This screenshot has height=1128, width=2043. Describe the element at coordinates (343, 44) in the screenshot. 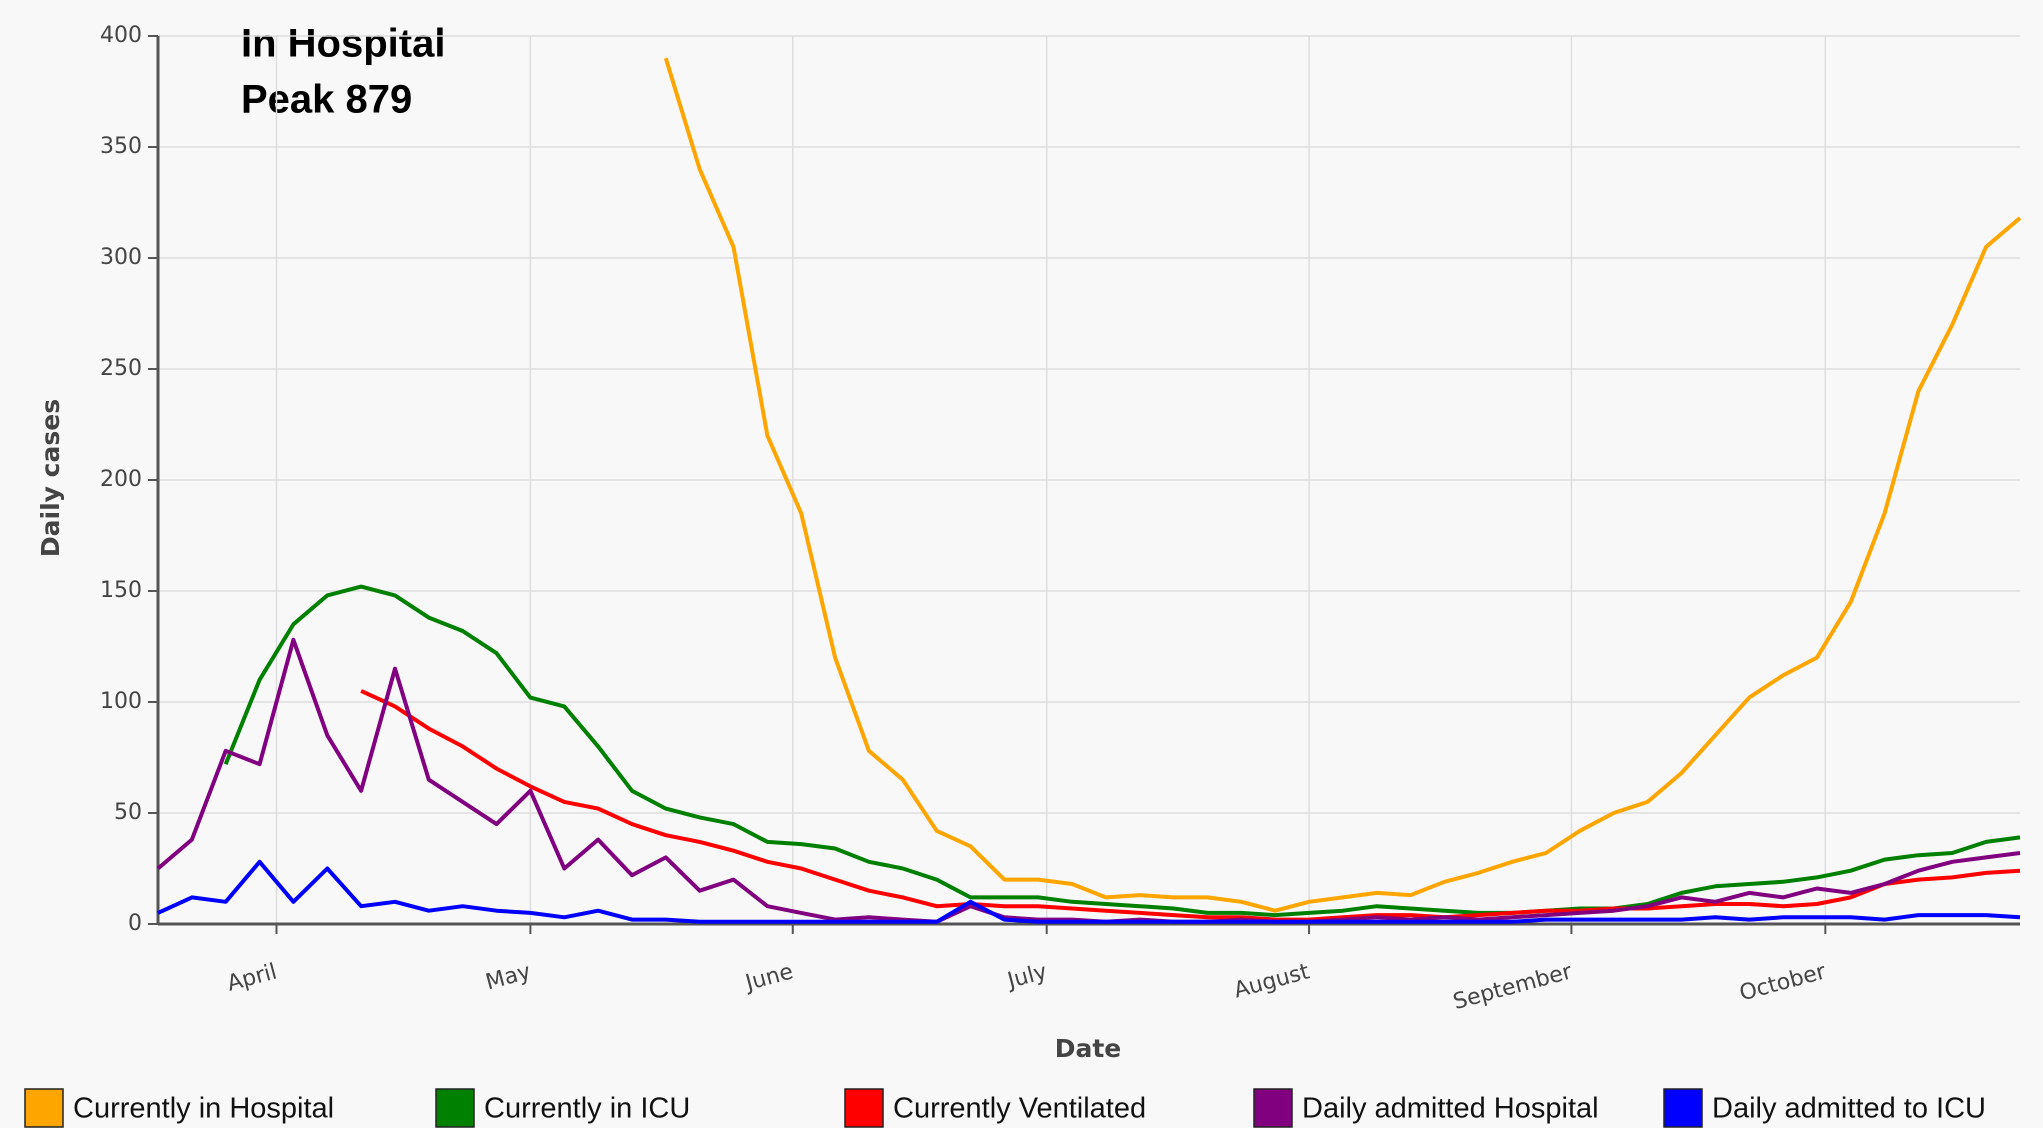

I see `annotation: In Hospital` at that location.